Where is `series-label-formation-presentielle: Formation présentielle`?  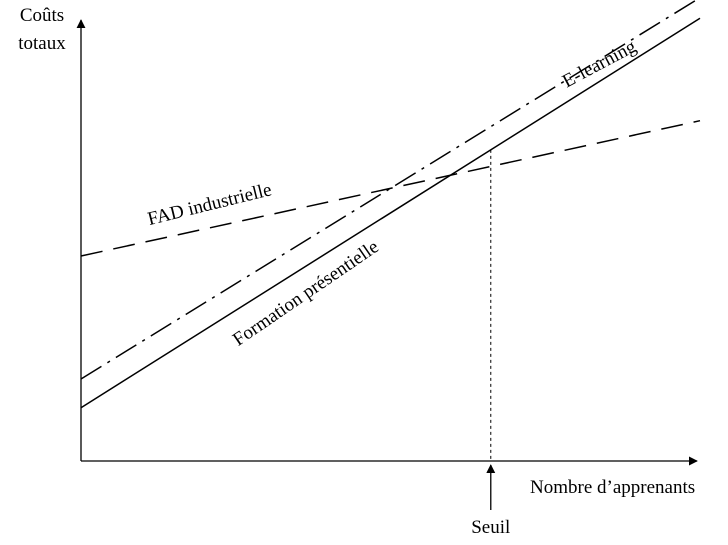
series-label-formation-presentielle: Formation présentielle is located at coordinates (305, 293).